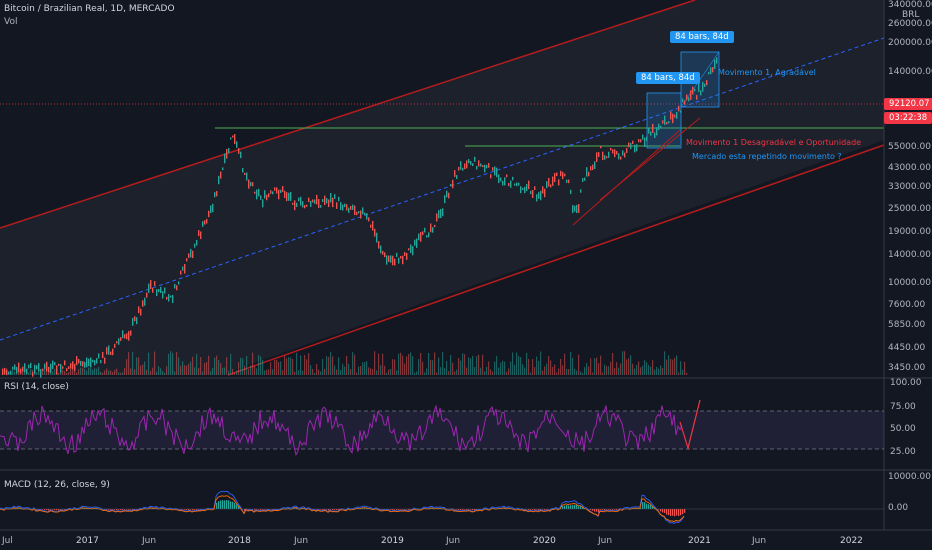  What do you see at coordinates (767, 72) in the screenshot?
I see `annotation-movement-1: Movimento 1, Agradável` at bounding box center [767, 72].